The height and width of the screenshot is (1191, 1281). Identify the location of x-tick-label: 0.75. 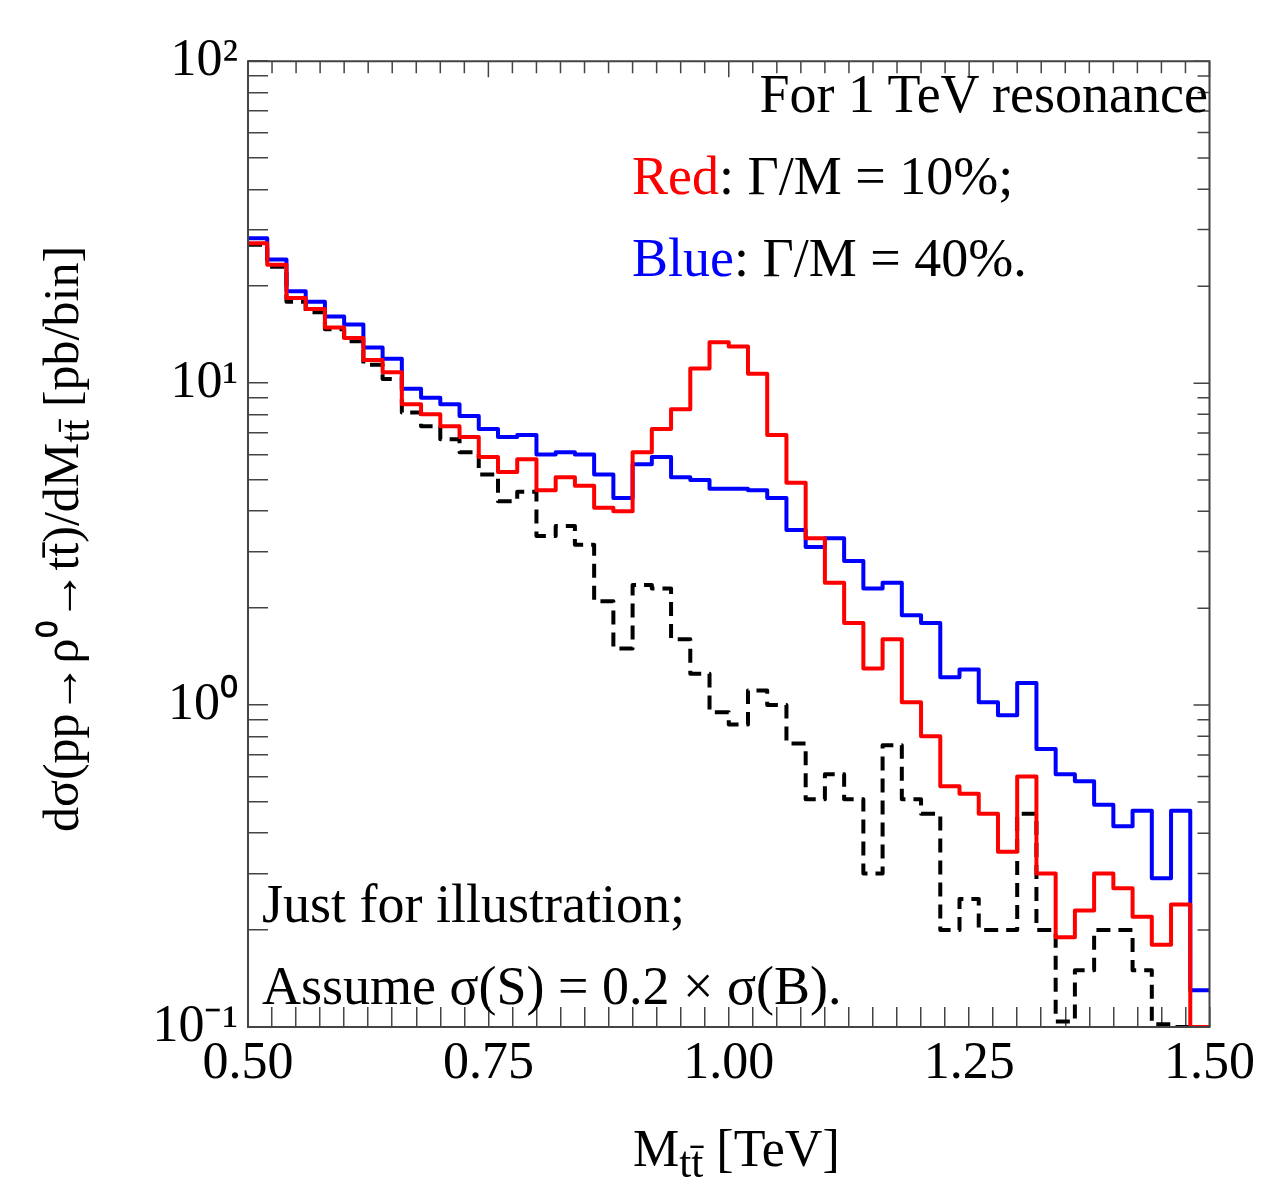
(488, 1060).